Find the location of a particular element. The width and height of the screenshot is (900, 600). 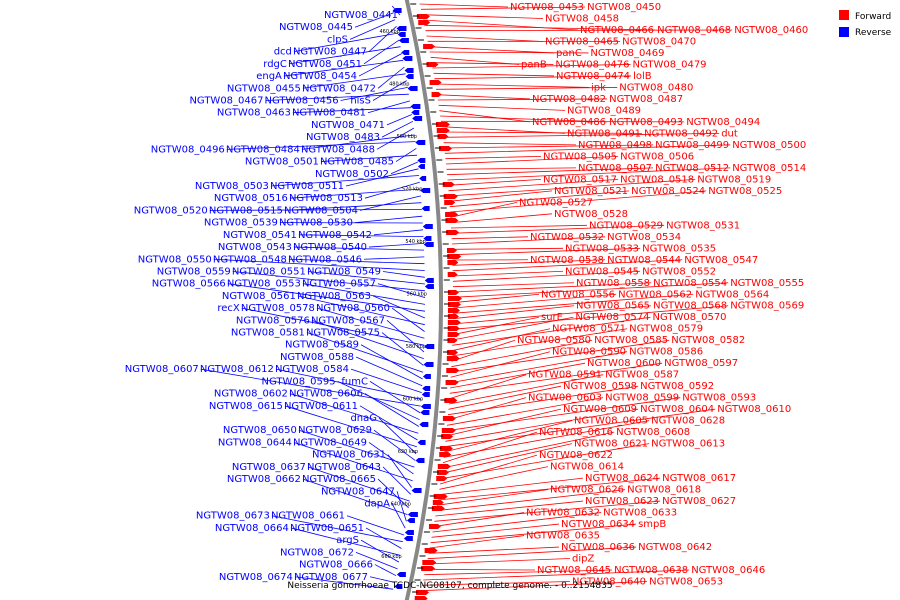

reverse-gene-label: NGTW08_0566 is located at coordinates (189, 284).